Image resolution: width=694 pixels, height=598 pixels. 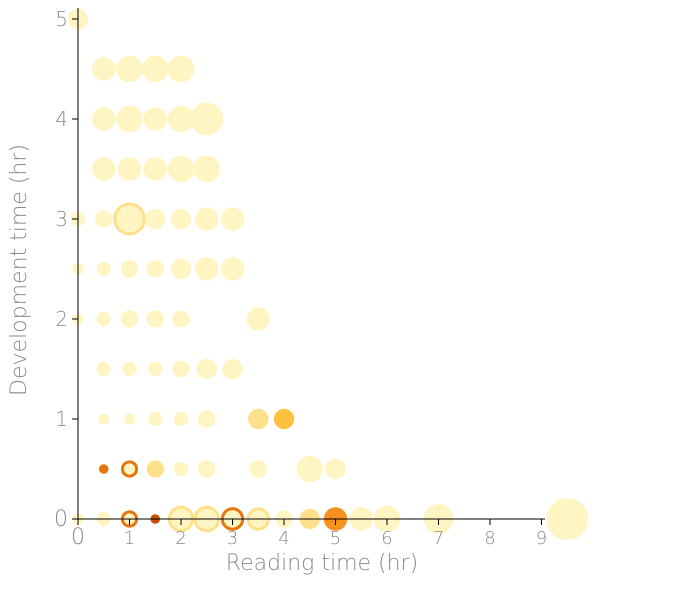 I want to click on y-tick-label: 1, so click(x=61, y=419).